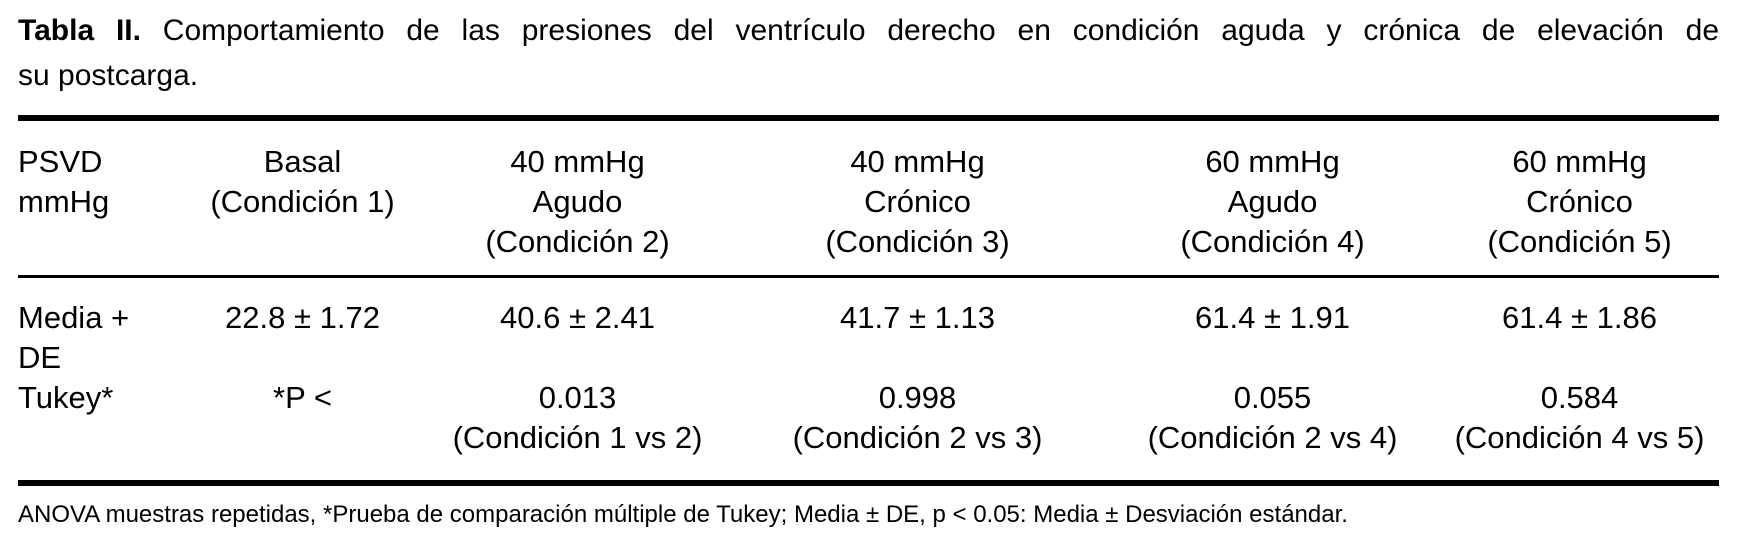 This screenshot has height=543, width=1739. Describe the element at coordinates (917, 417) in the screenshot. I see `cell-tukey-cond2vs3: 0.998 (Condición 2 vs 3)` at that location.